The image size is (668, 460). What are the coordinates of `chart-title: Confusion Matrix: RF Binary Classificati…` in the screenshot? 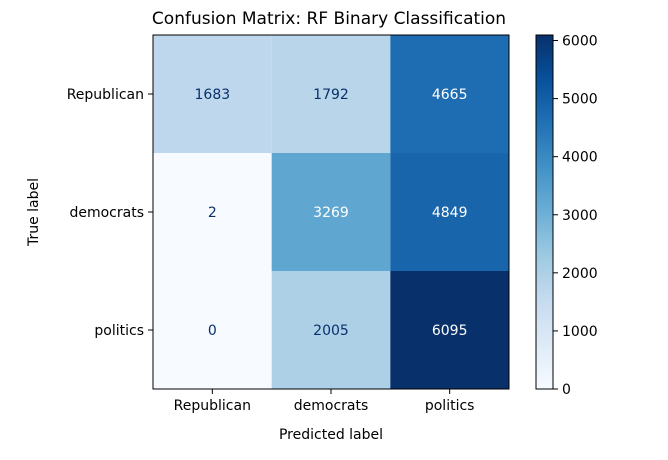 It's located at (329, 19).